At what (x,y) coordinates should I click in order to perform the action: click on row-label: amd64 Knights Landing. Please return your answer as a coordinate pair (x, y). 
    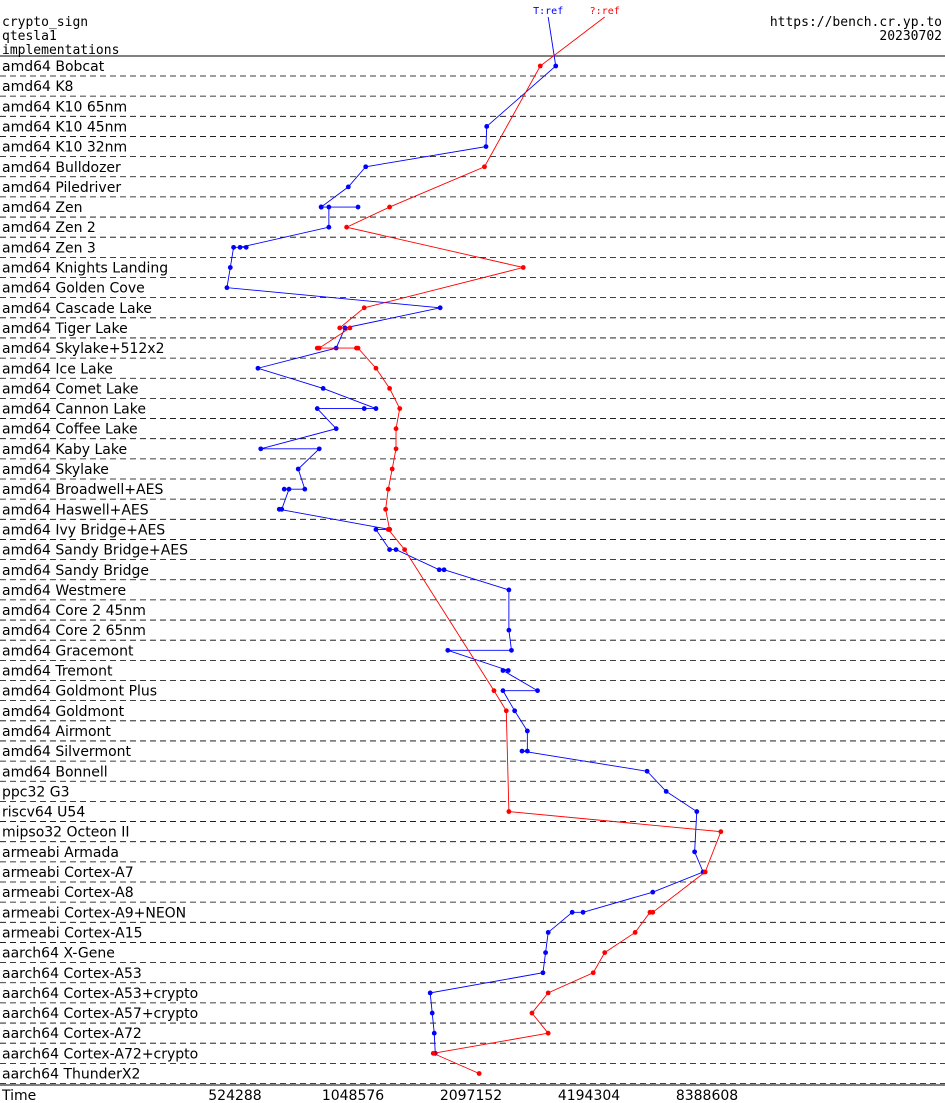
    Looking at the image, I should click on (85, 269).